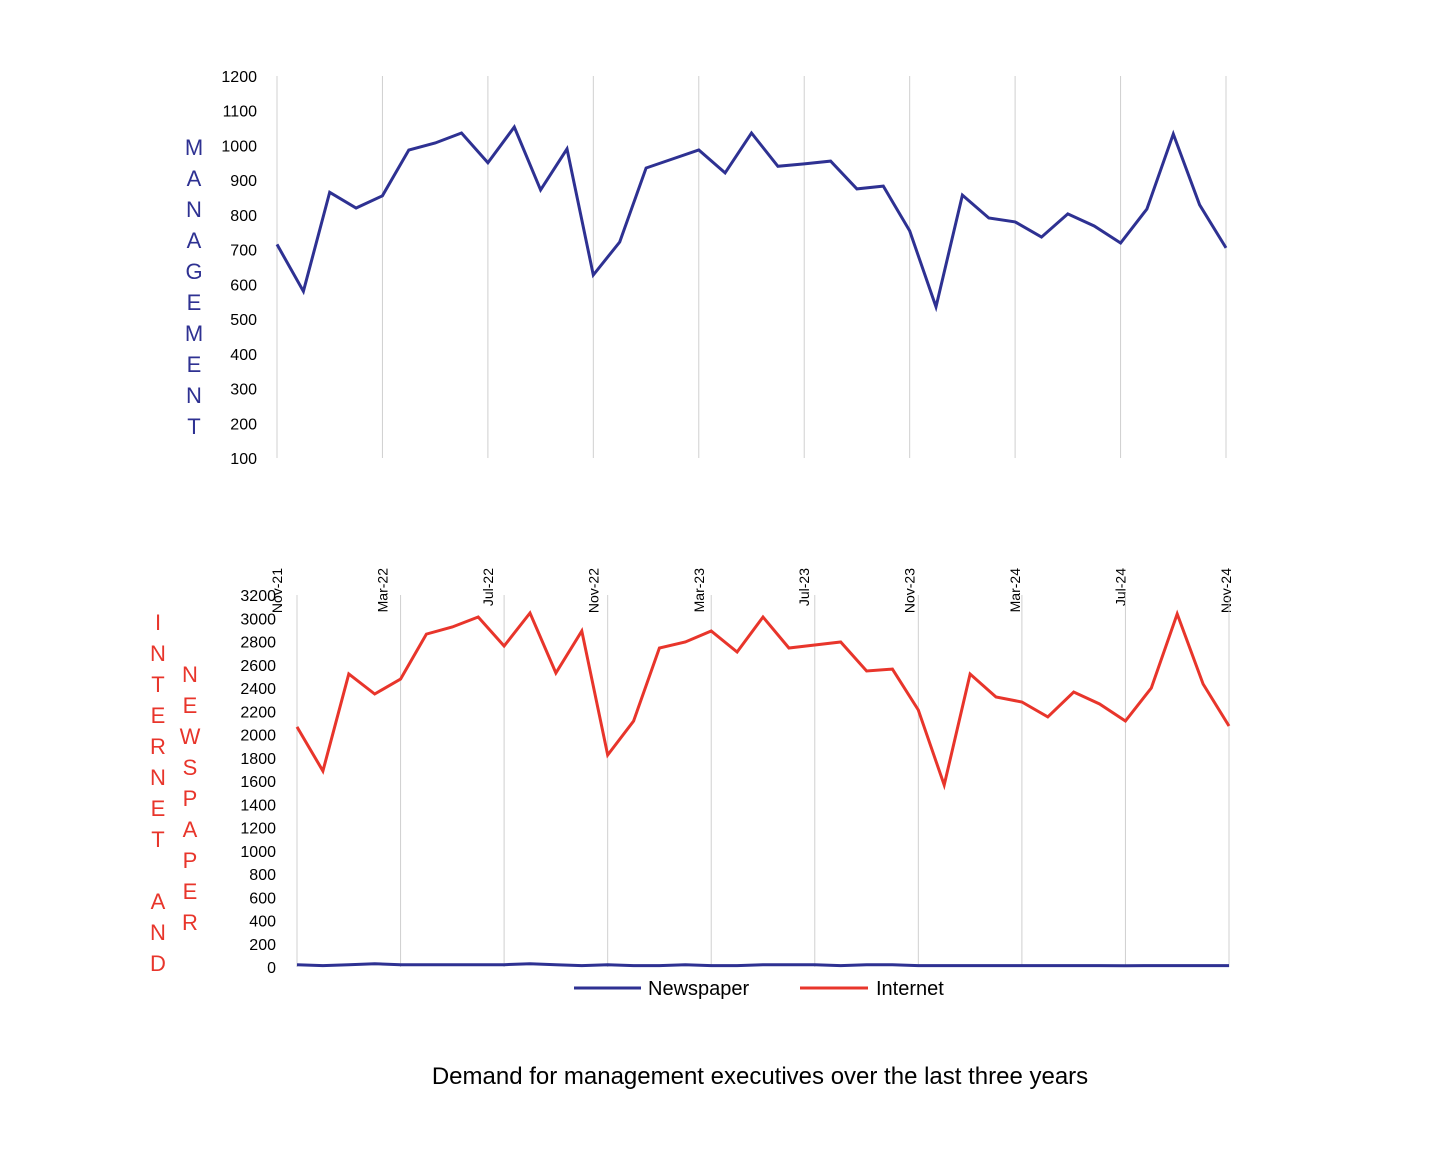 The height and width of the screenshot is (1154, 1444). What do you see at coordinates (258, 736) in the screenshot?
I see `bottom-y-tick-label: 2000` at bounding box center [258, 736].